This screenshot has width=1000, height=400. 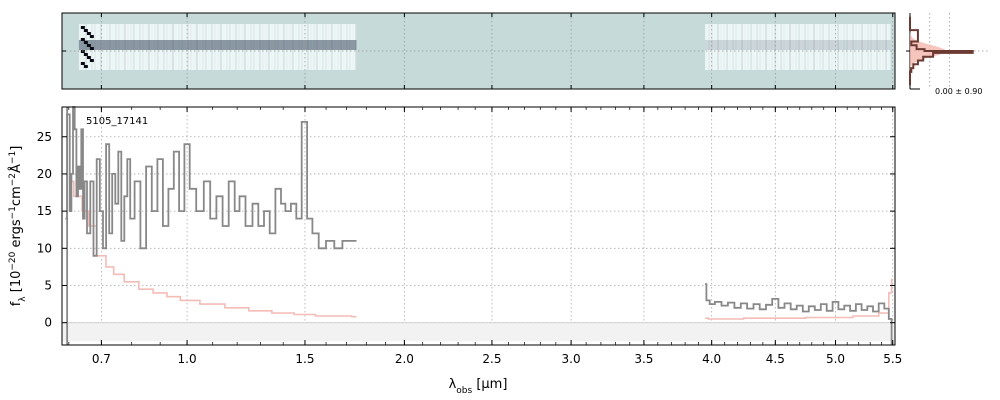 I want to click on y-tick-label: 10, so click(x=44, y=248).